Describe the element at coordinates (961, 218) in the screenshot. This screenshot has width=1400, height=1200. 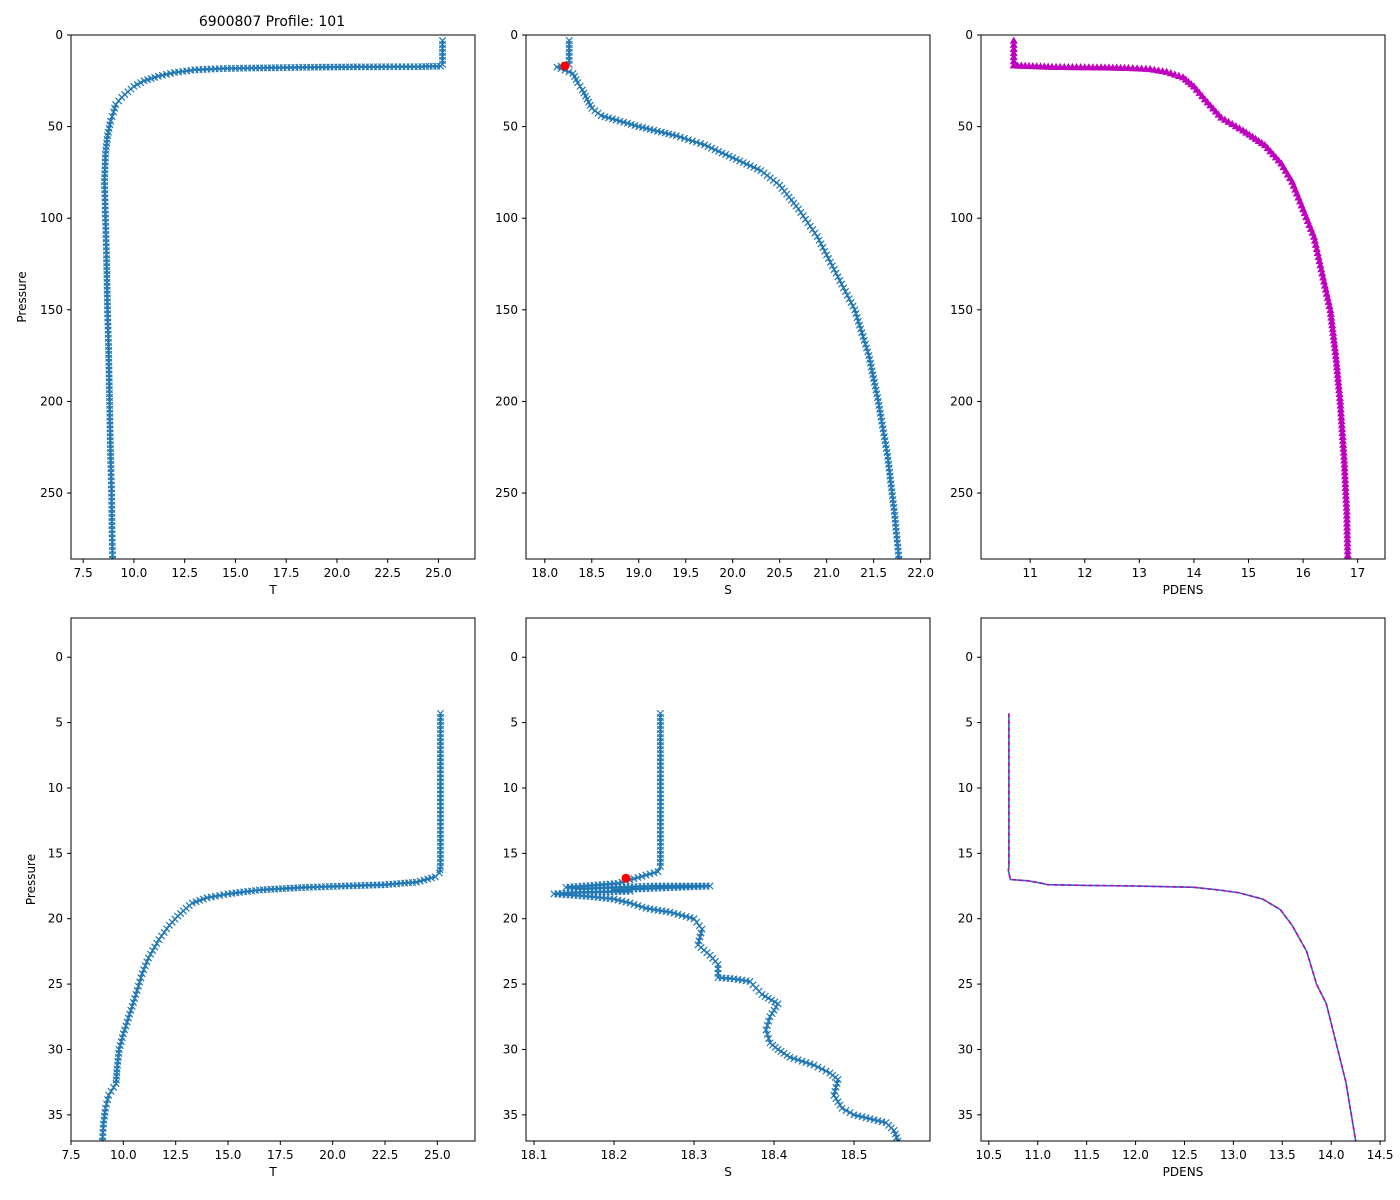
I see `y-tick-label: 100` at that location.